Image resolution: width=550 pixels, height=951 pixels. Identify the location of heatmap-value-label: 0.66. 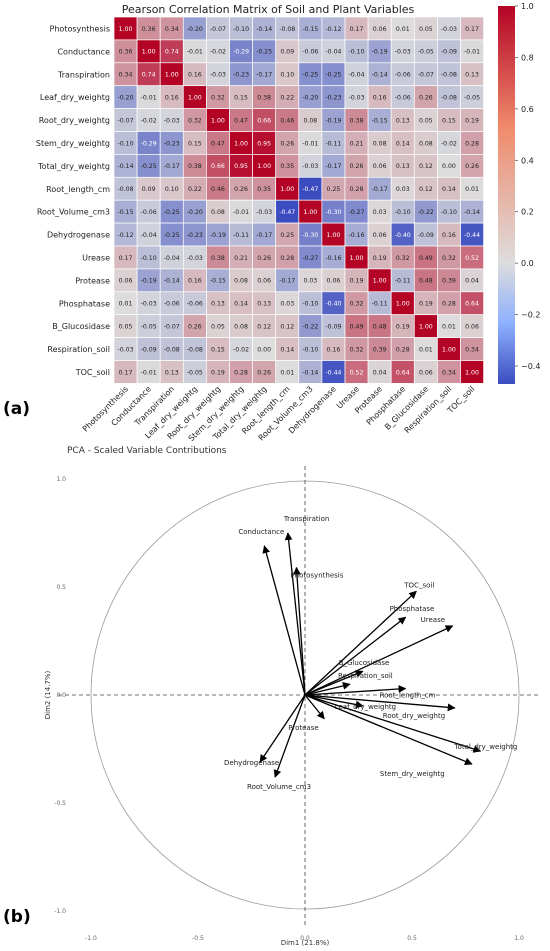
(264, 120).